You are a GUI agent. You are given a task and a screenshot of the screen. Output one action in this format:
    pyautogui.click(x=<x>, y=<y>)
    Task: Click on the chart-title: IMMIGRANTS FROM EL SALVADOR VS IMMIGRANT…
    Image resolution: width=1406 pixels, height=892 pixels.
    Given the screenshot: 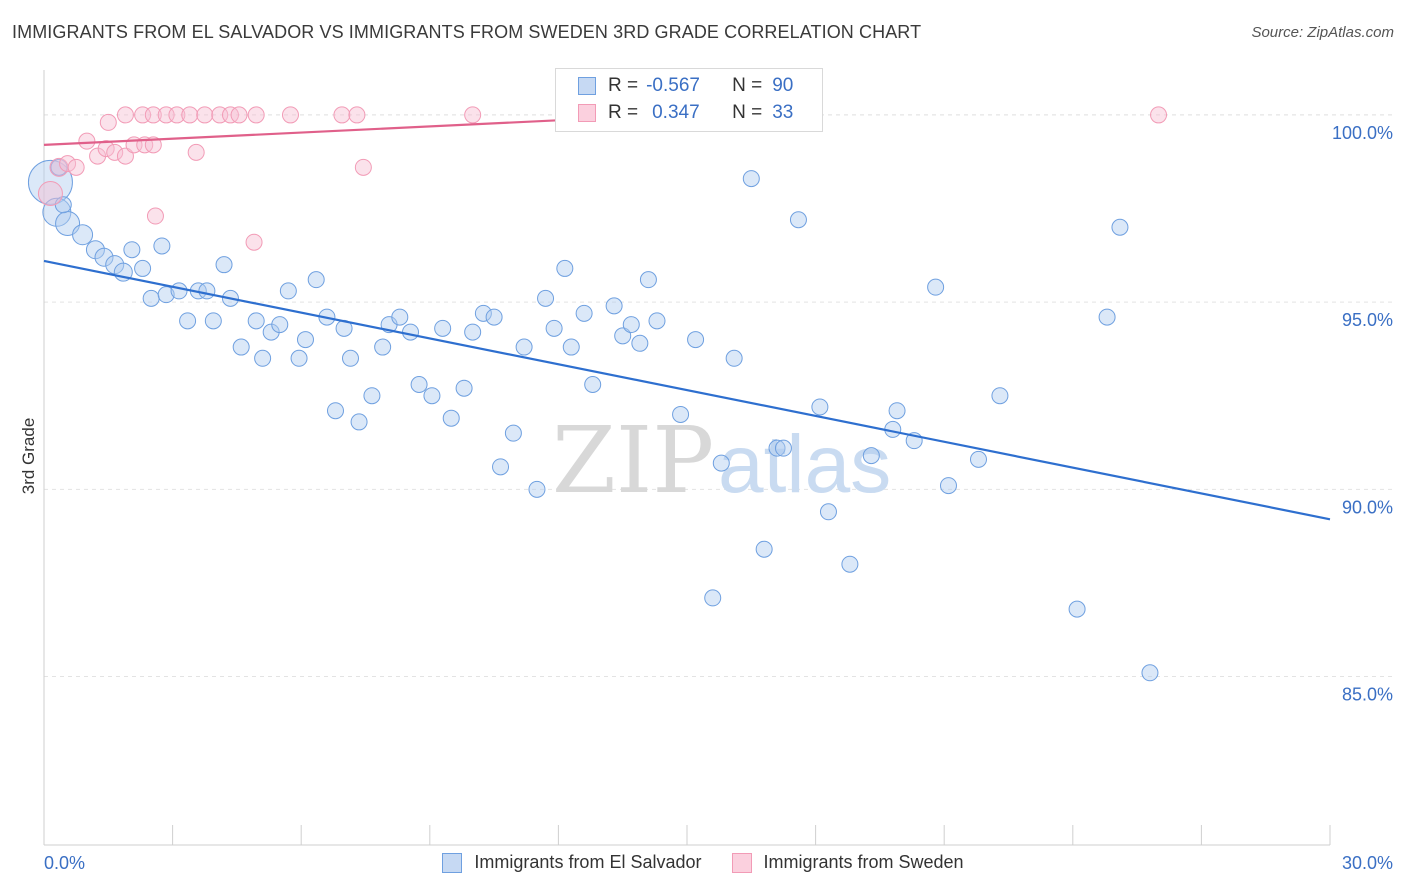 What is the action you would take?
    pyautogui.click(x=467, y=32)
    